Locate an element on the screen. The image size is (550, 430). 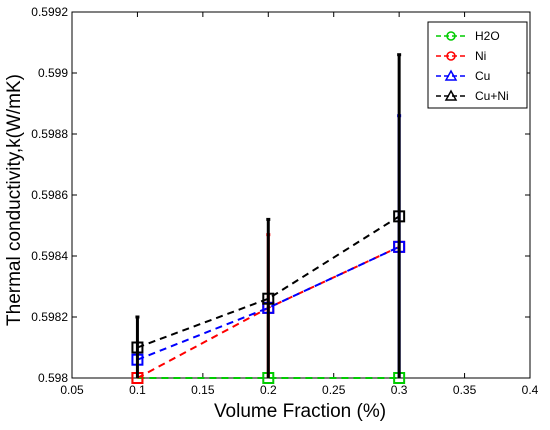
legend-item: Ni is located at coordinates (461, 56).